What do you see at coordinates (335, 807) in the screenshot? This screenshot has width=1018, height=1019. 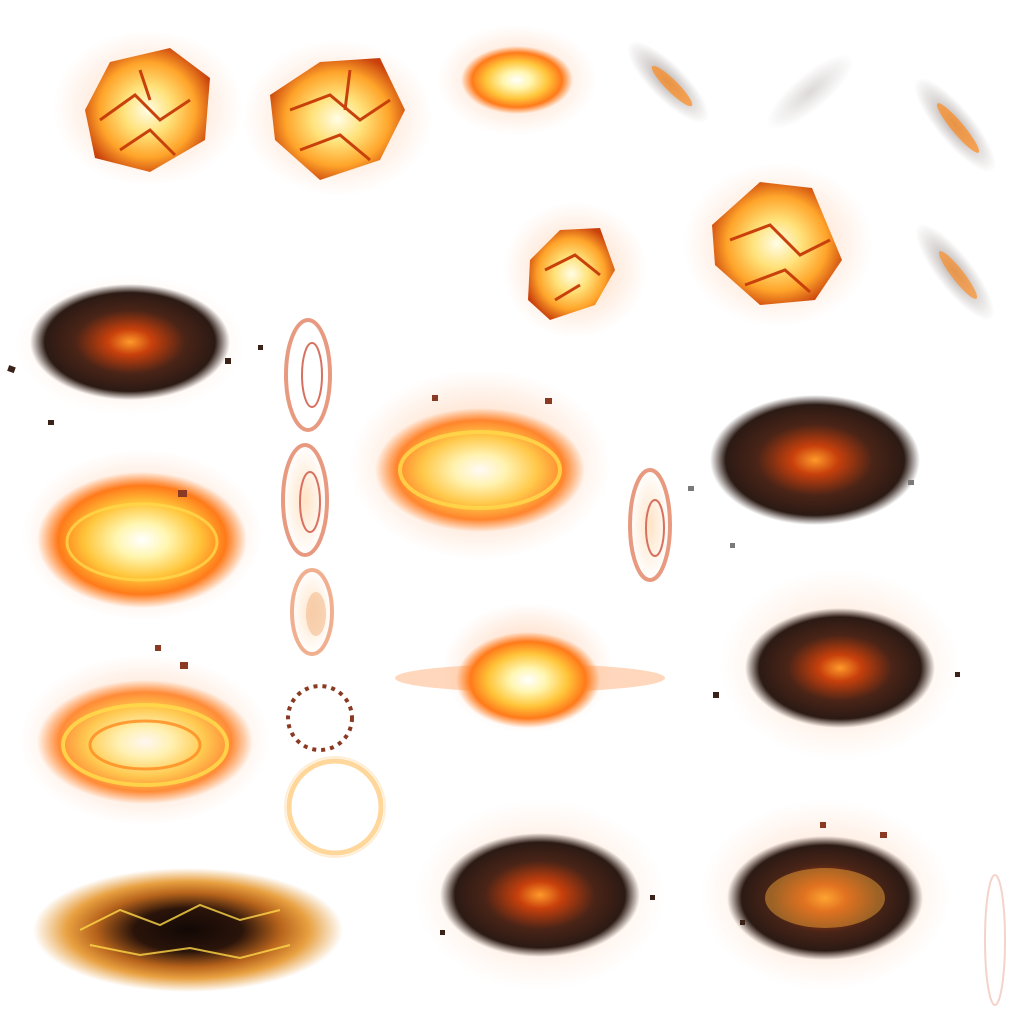 I see `glow-ring-sprite` at bounding box center [335, 807].